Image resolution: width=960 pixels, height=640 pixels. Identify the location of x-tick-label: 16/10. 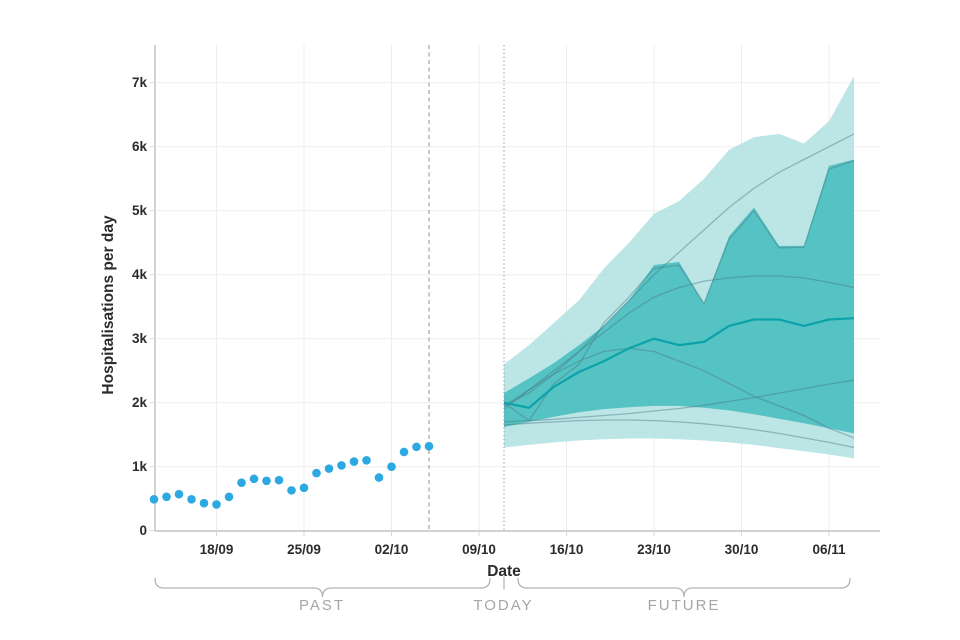
(567, 549).